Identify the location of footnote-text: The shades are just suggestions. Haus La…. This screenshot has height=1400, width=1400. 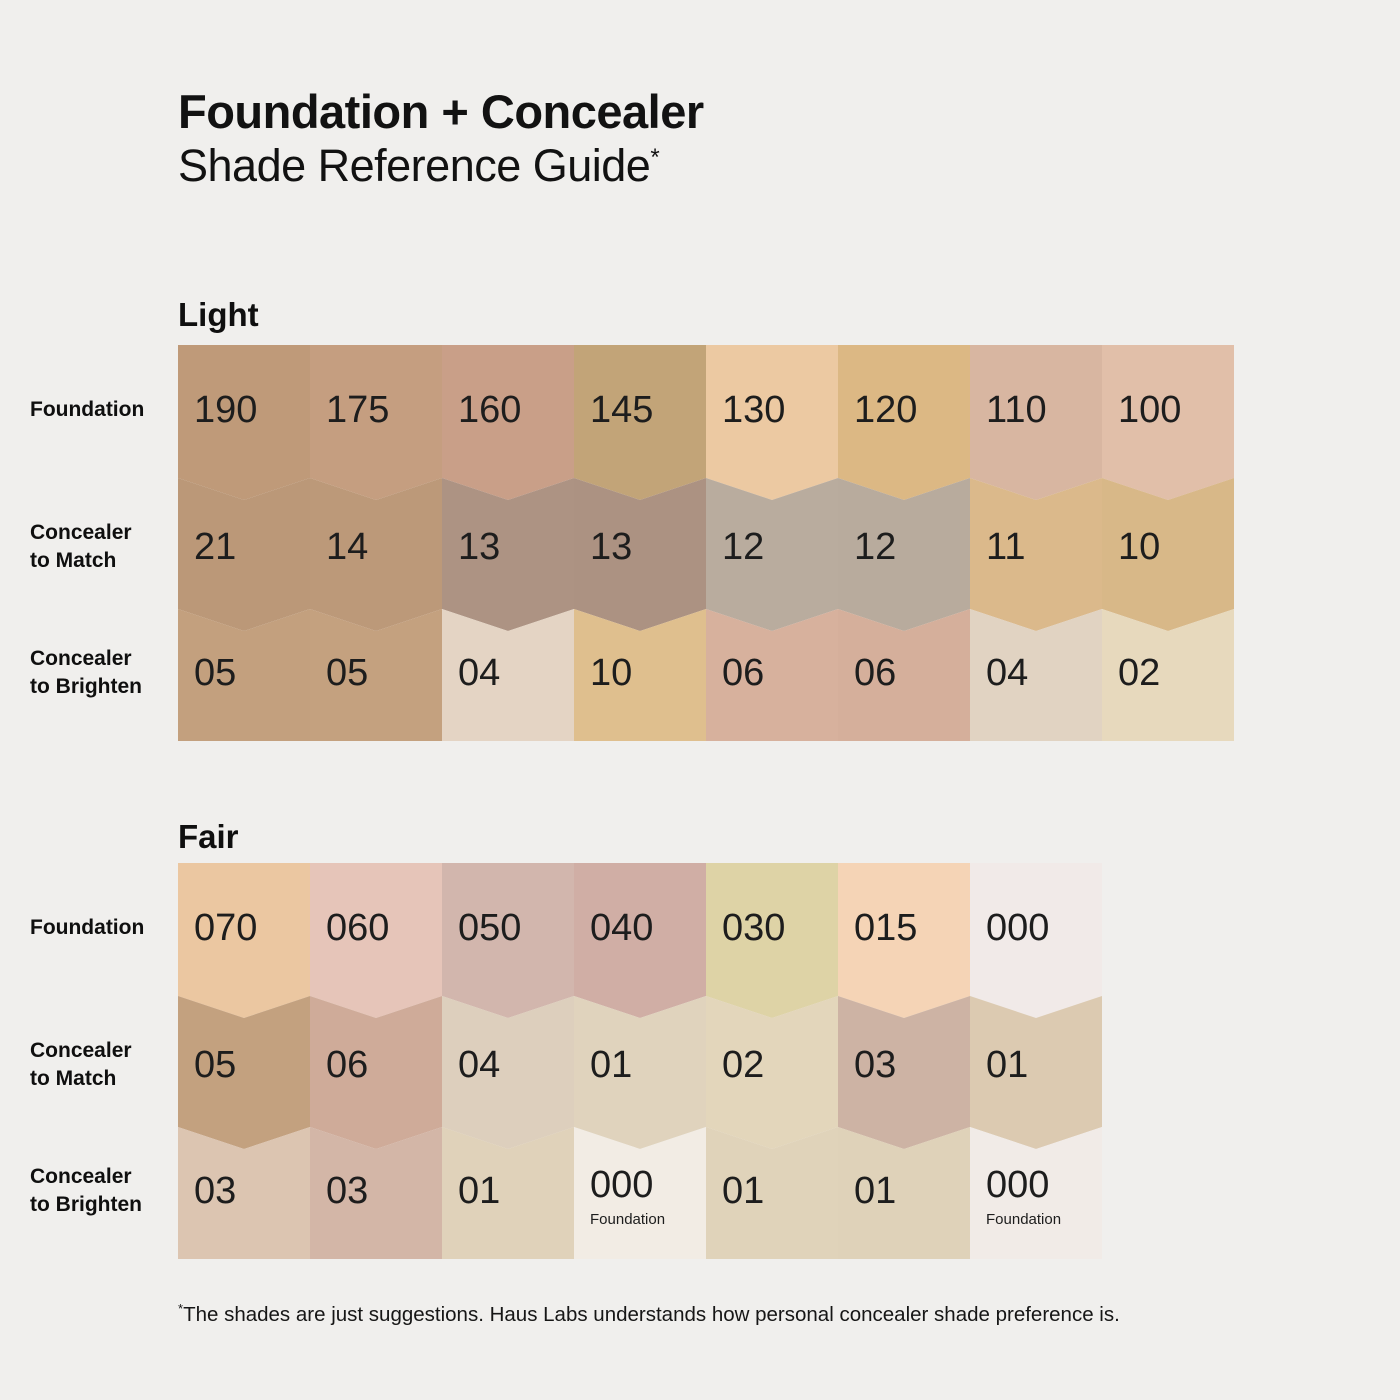
(651, 1314).